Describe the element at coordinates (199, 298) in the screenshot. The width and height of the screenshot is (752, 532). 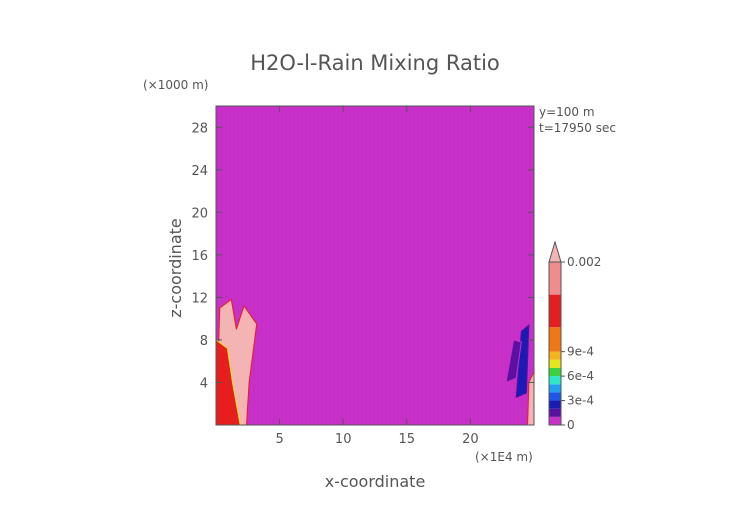
I see `y-tick-label: 12` at that location.